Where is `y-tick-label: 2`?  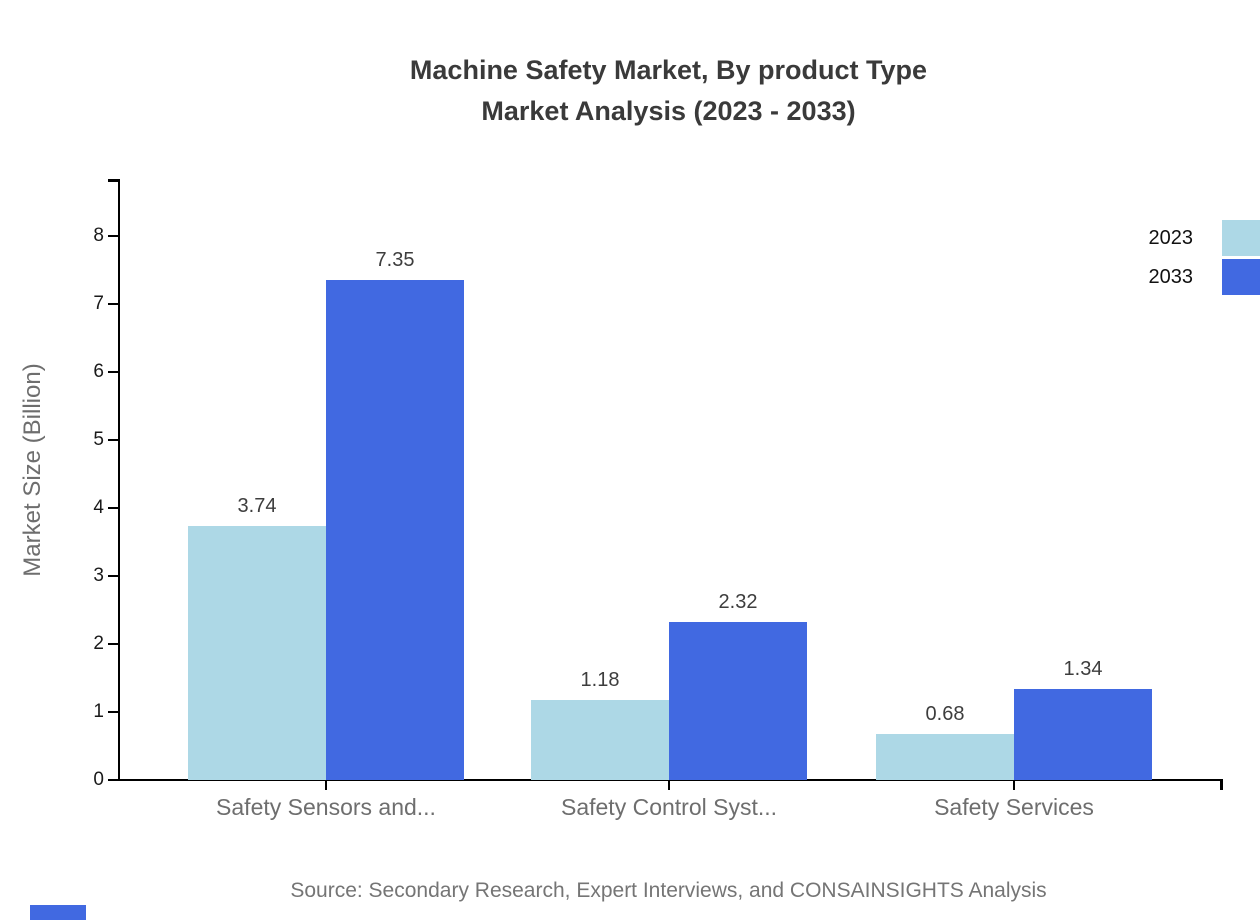
y-tick-label: 2 is located at coordinates (98, 643).